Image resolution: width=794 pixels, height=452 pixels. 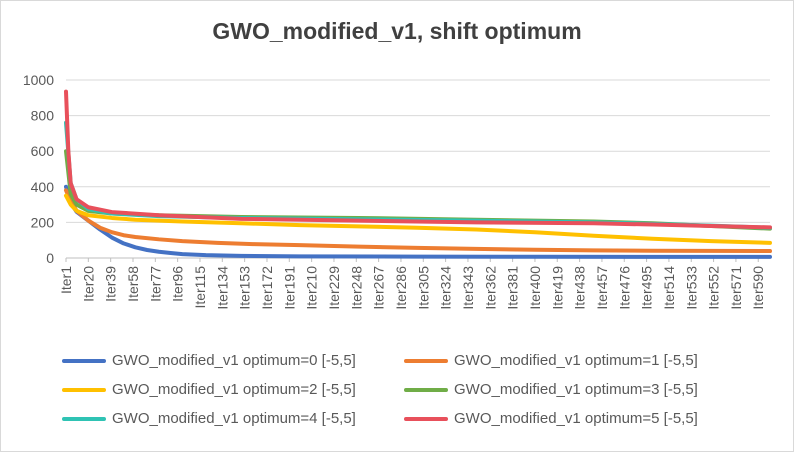 I want to click on x-tick-label: Iter438, so click(x=580, y=288).